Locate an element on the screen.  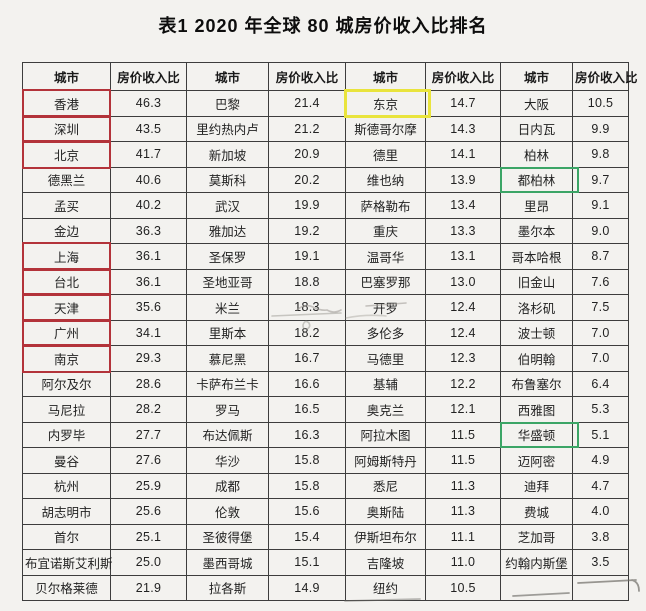
table-row: 贝尔格莱德 21.9 拉各斯 14.9 纽约 10.5 is located at coordinates (325, 587).